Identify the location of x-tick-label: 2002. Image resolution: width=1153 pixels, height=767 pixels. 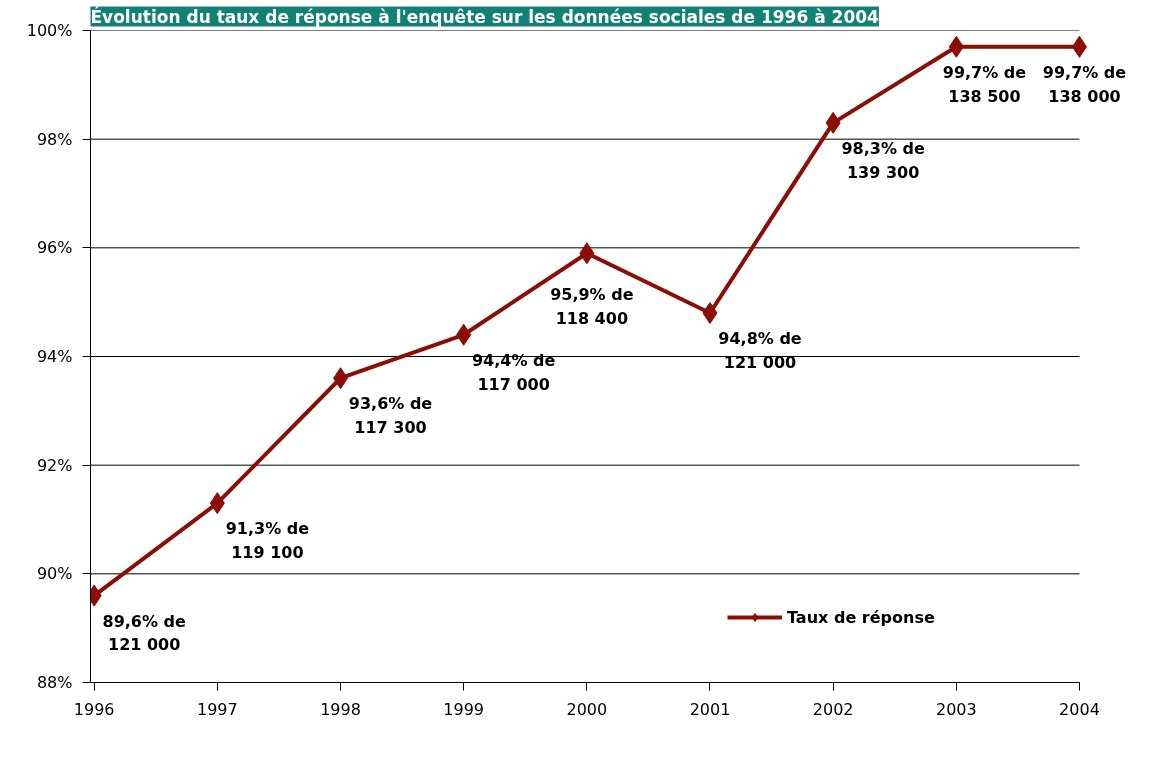
(833, 709).